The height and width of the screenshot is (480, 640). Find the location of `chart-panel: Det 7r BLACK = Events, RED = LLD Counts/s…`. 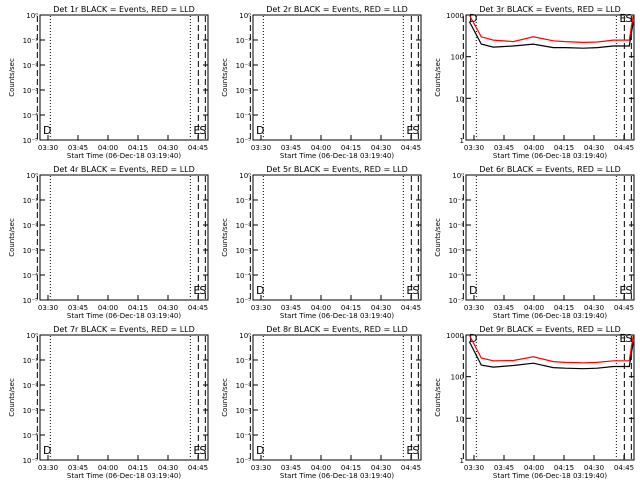

chart-panel: Det 7r BLACK = Events, RED = LLD Counts/s… is located at coordinates (108, 402).